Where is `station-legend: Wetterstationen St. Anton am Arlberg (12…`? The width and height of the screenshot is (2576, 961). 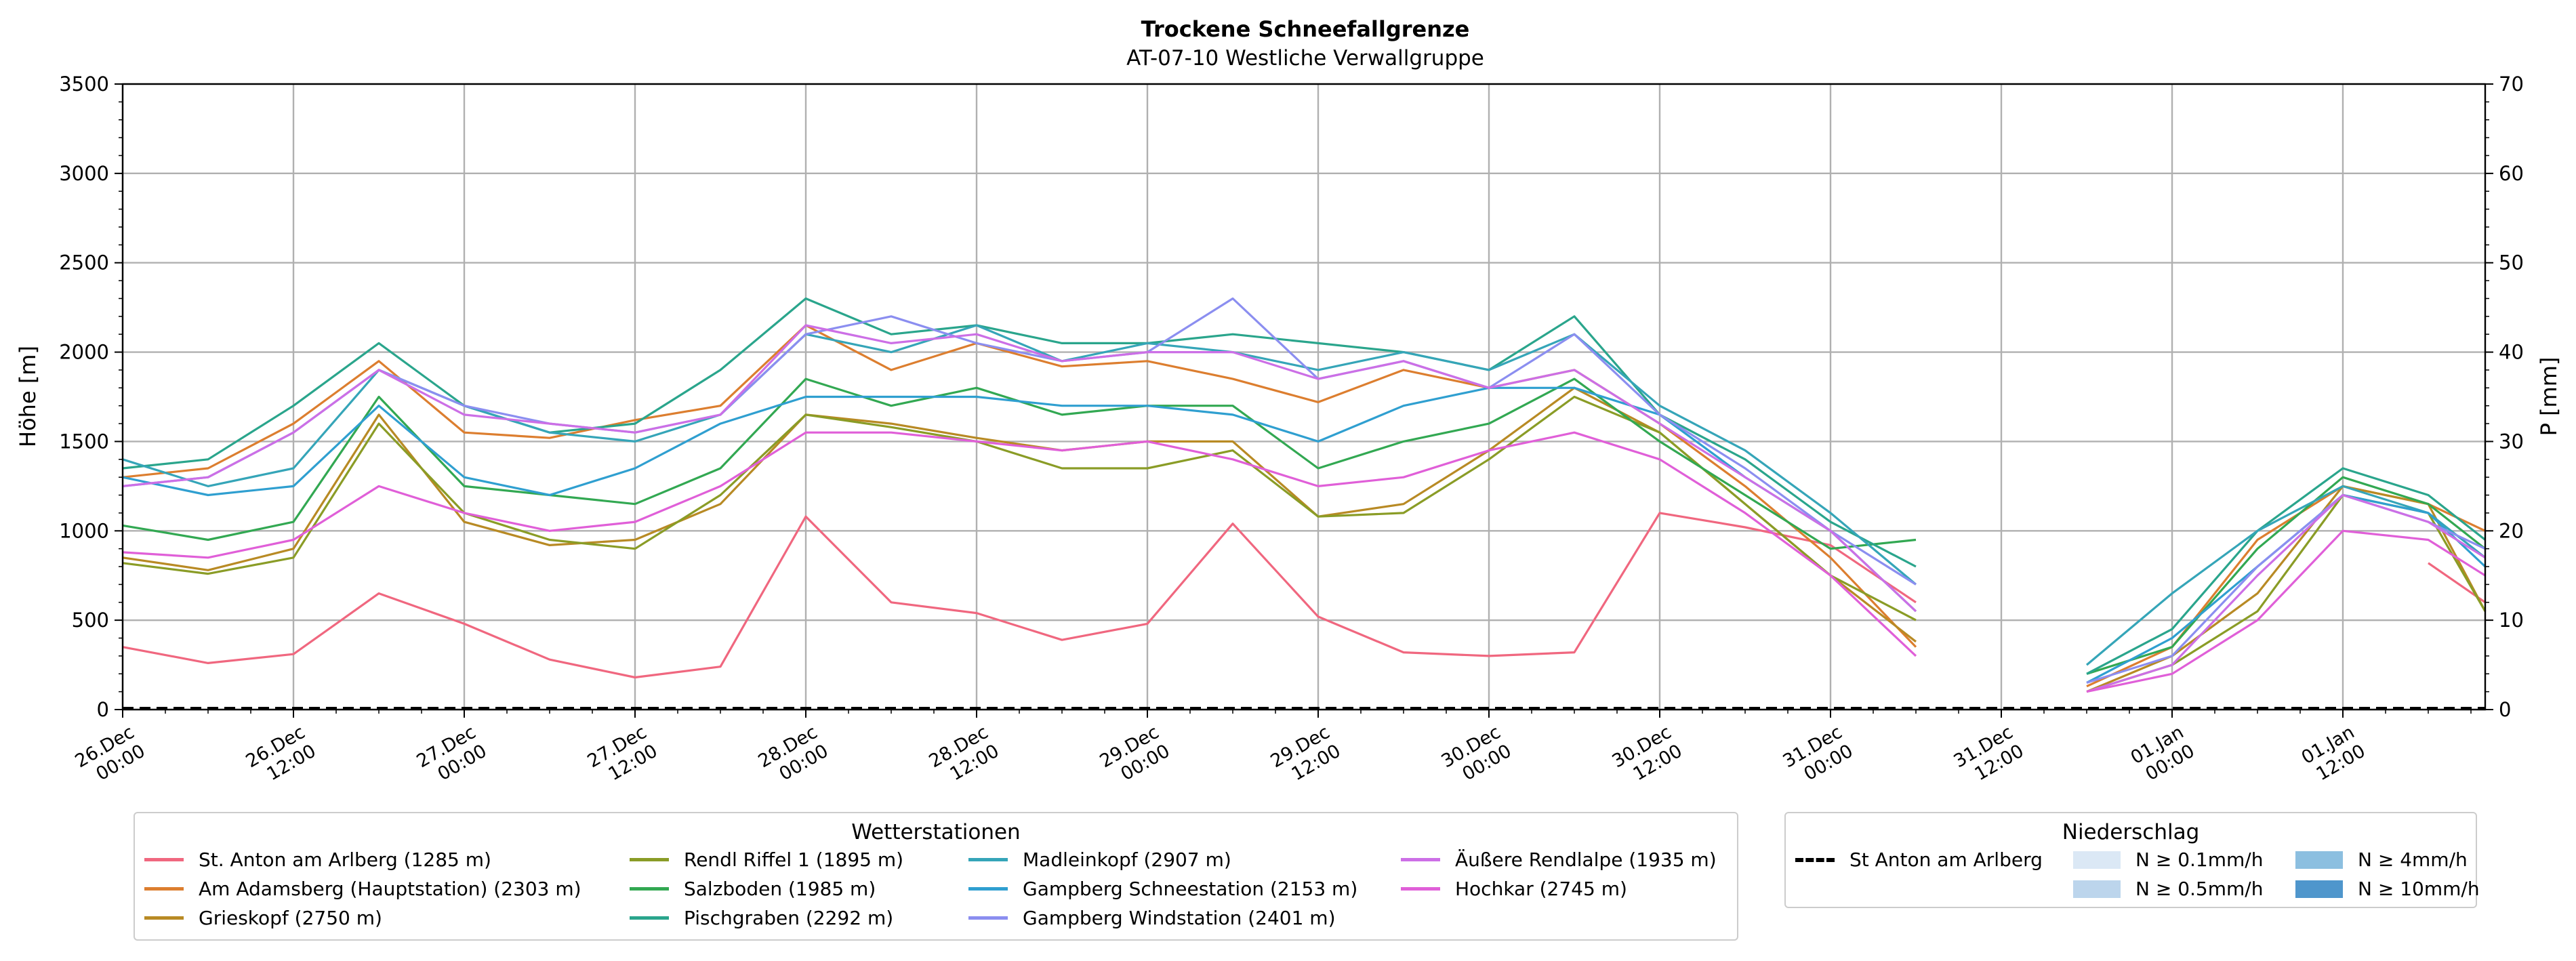 station-legend: Wetterstationen St. Anton am Arlberg (12… is located at coordinates (936, 876).